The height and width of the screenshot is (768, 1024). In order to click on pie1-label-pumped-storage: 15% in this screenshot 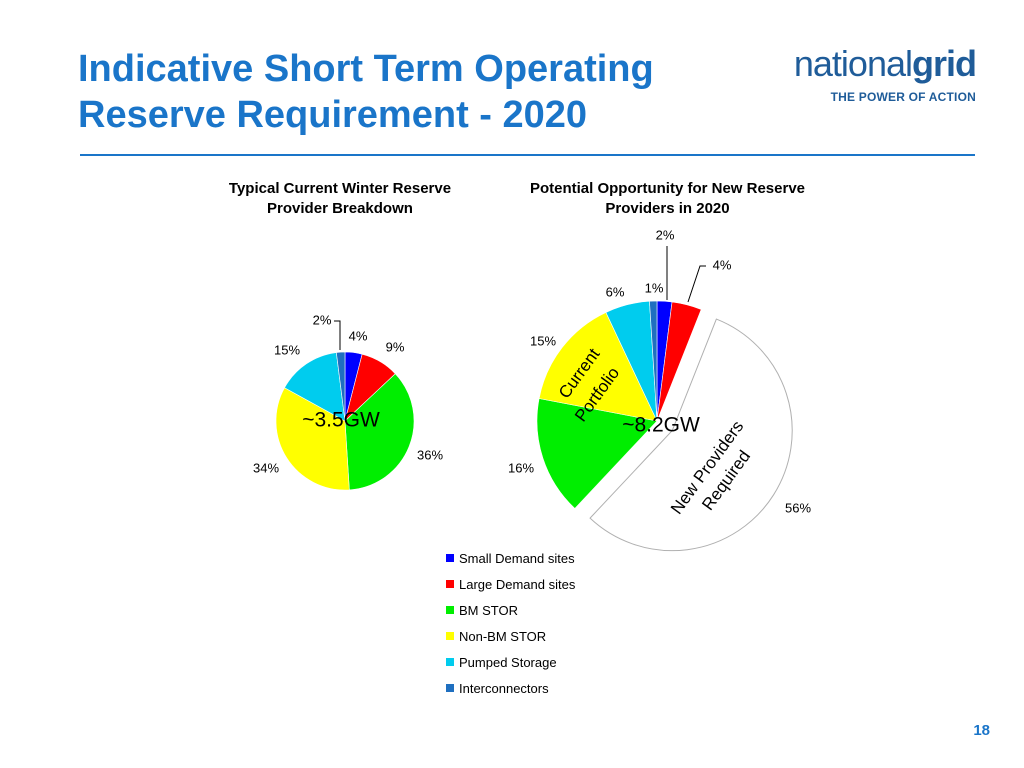, I will do `click(287, 349)`.